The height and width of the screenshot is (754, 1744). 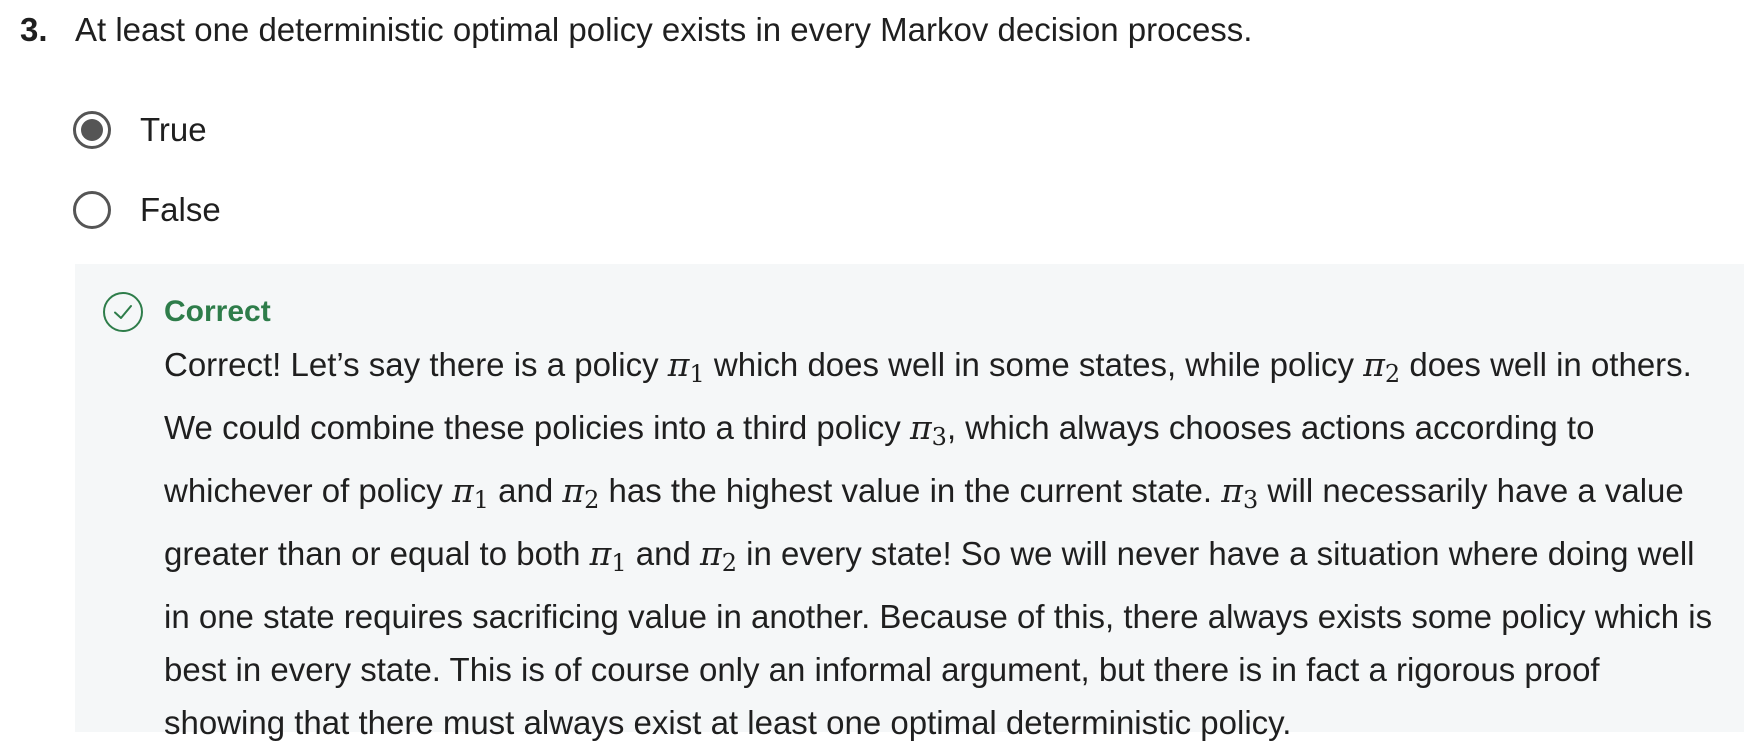 What do you see at coordinates (180, 209) in the screenshot?
I see `option-label: False` at bounding box center [180, 209].